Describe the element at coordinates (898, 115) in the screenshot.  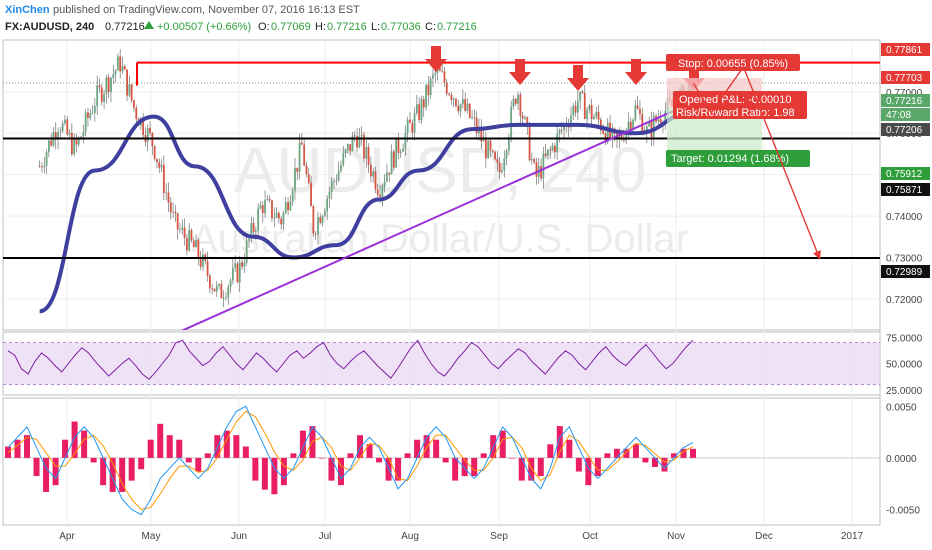
I see `badge-countdown: 47:08` at that location.